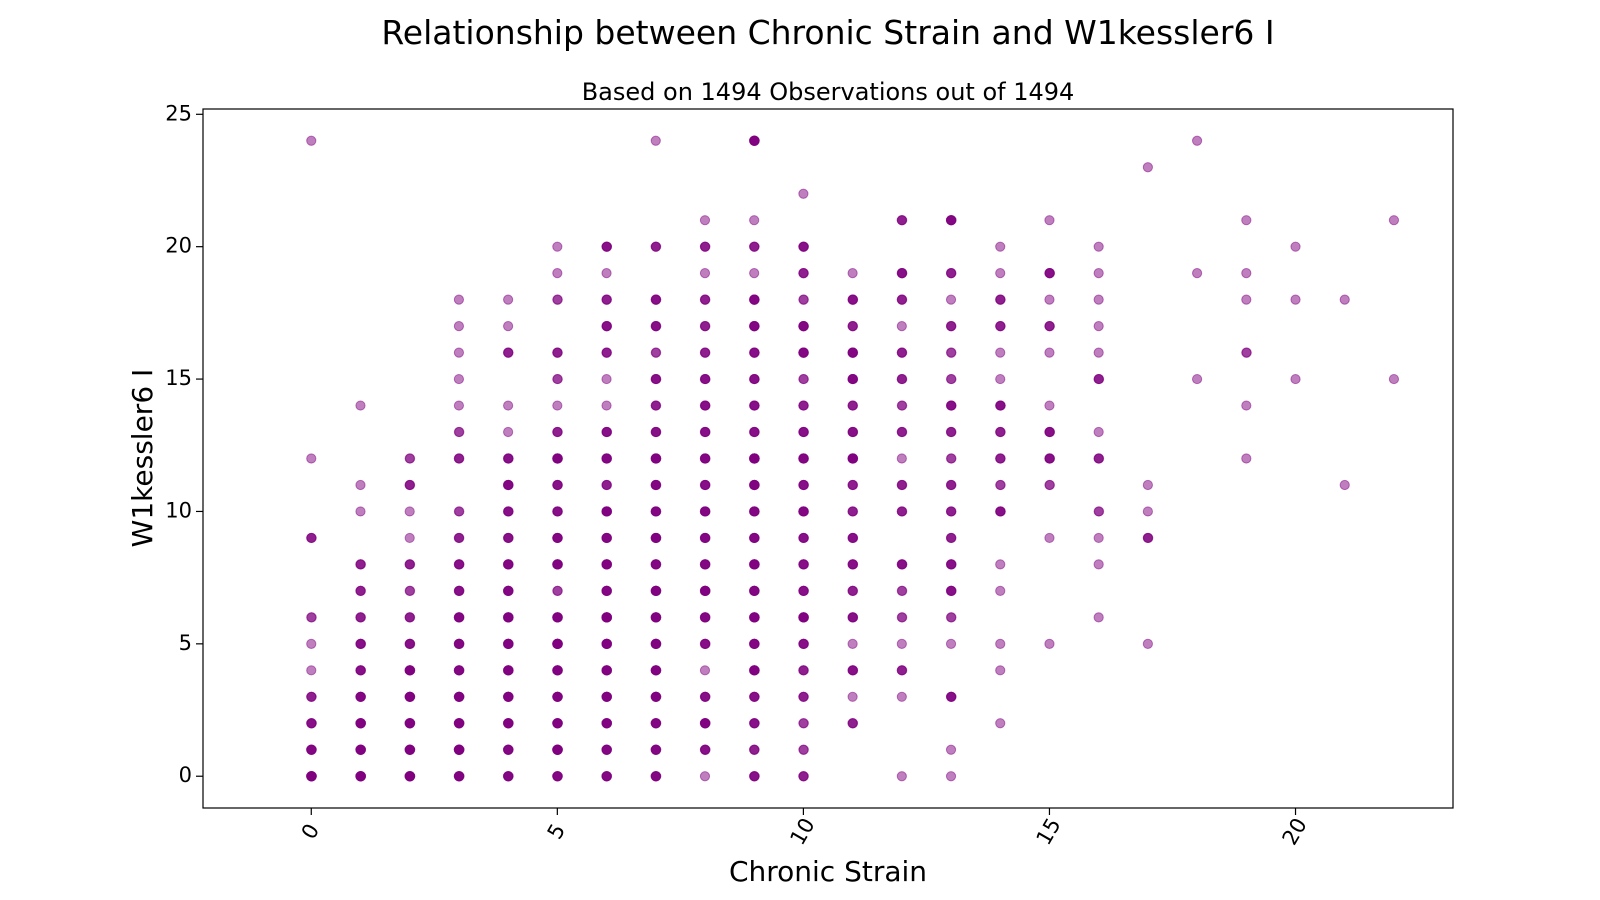 The width and height of the screenshot is (1600, 900). What do you see at coordinates (142, 458) in the screenshot?
I see `y-axis-label: W1kessler6 I` at bounding box center [142, 458].